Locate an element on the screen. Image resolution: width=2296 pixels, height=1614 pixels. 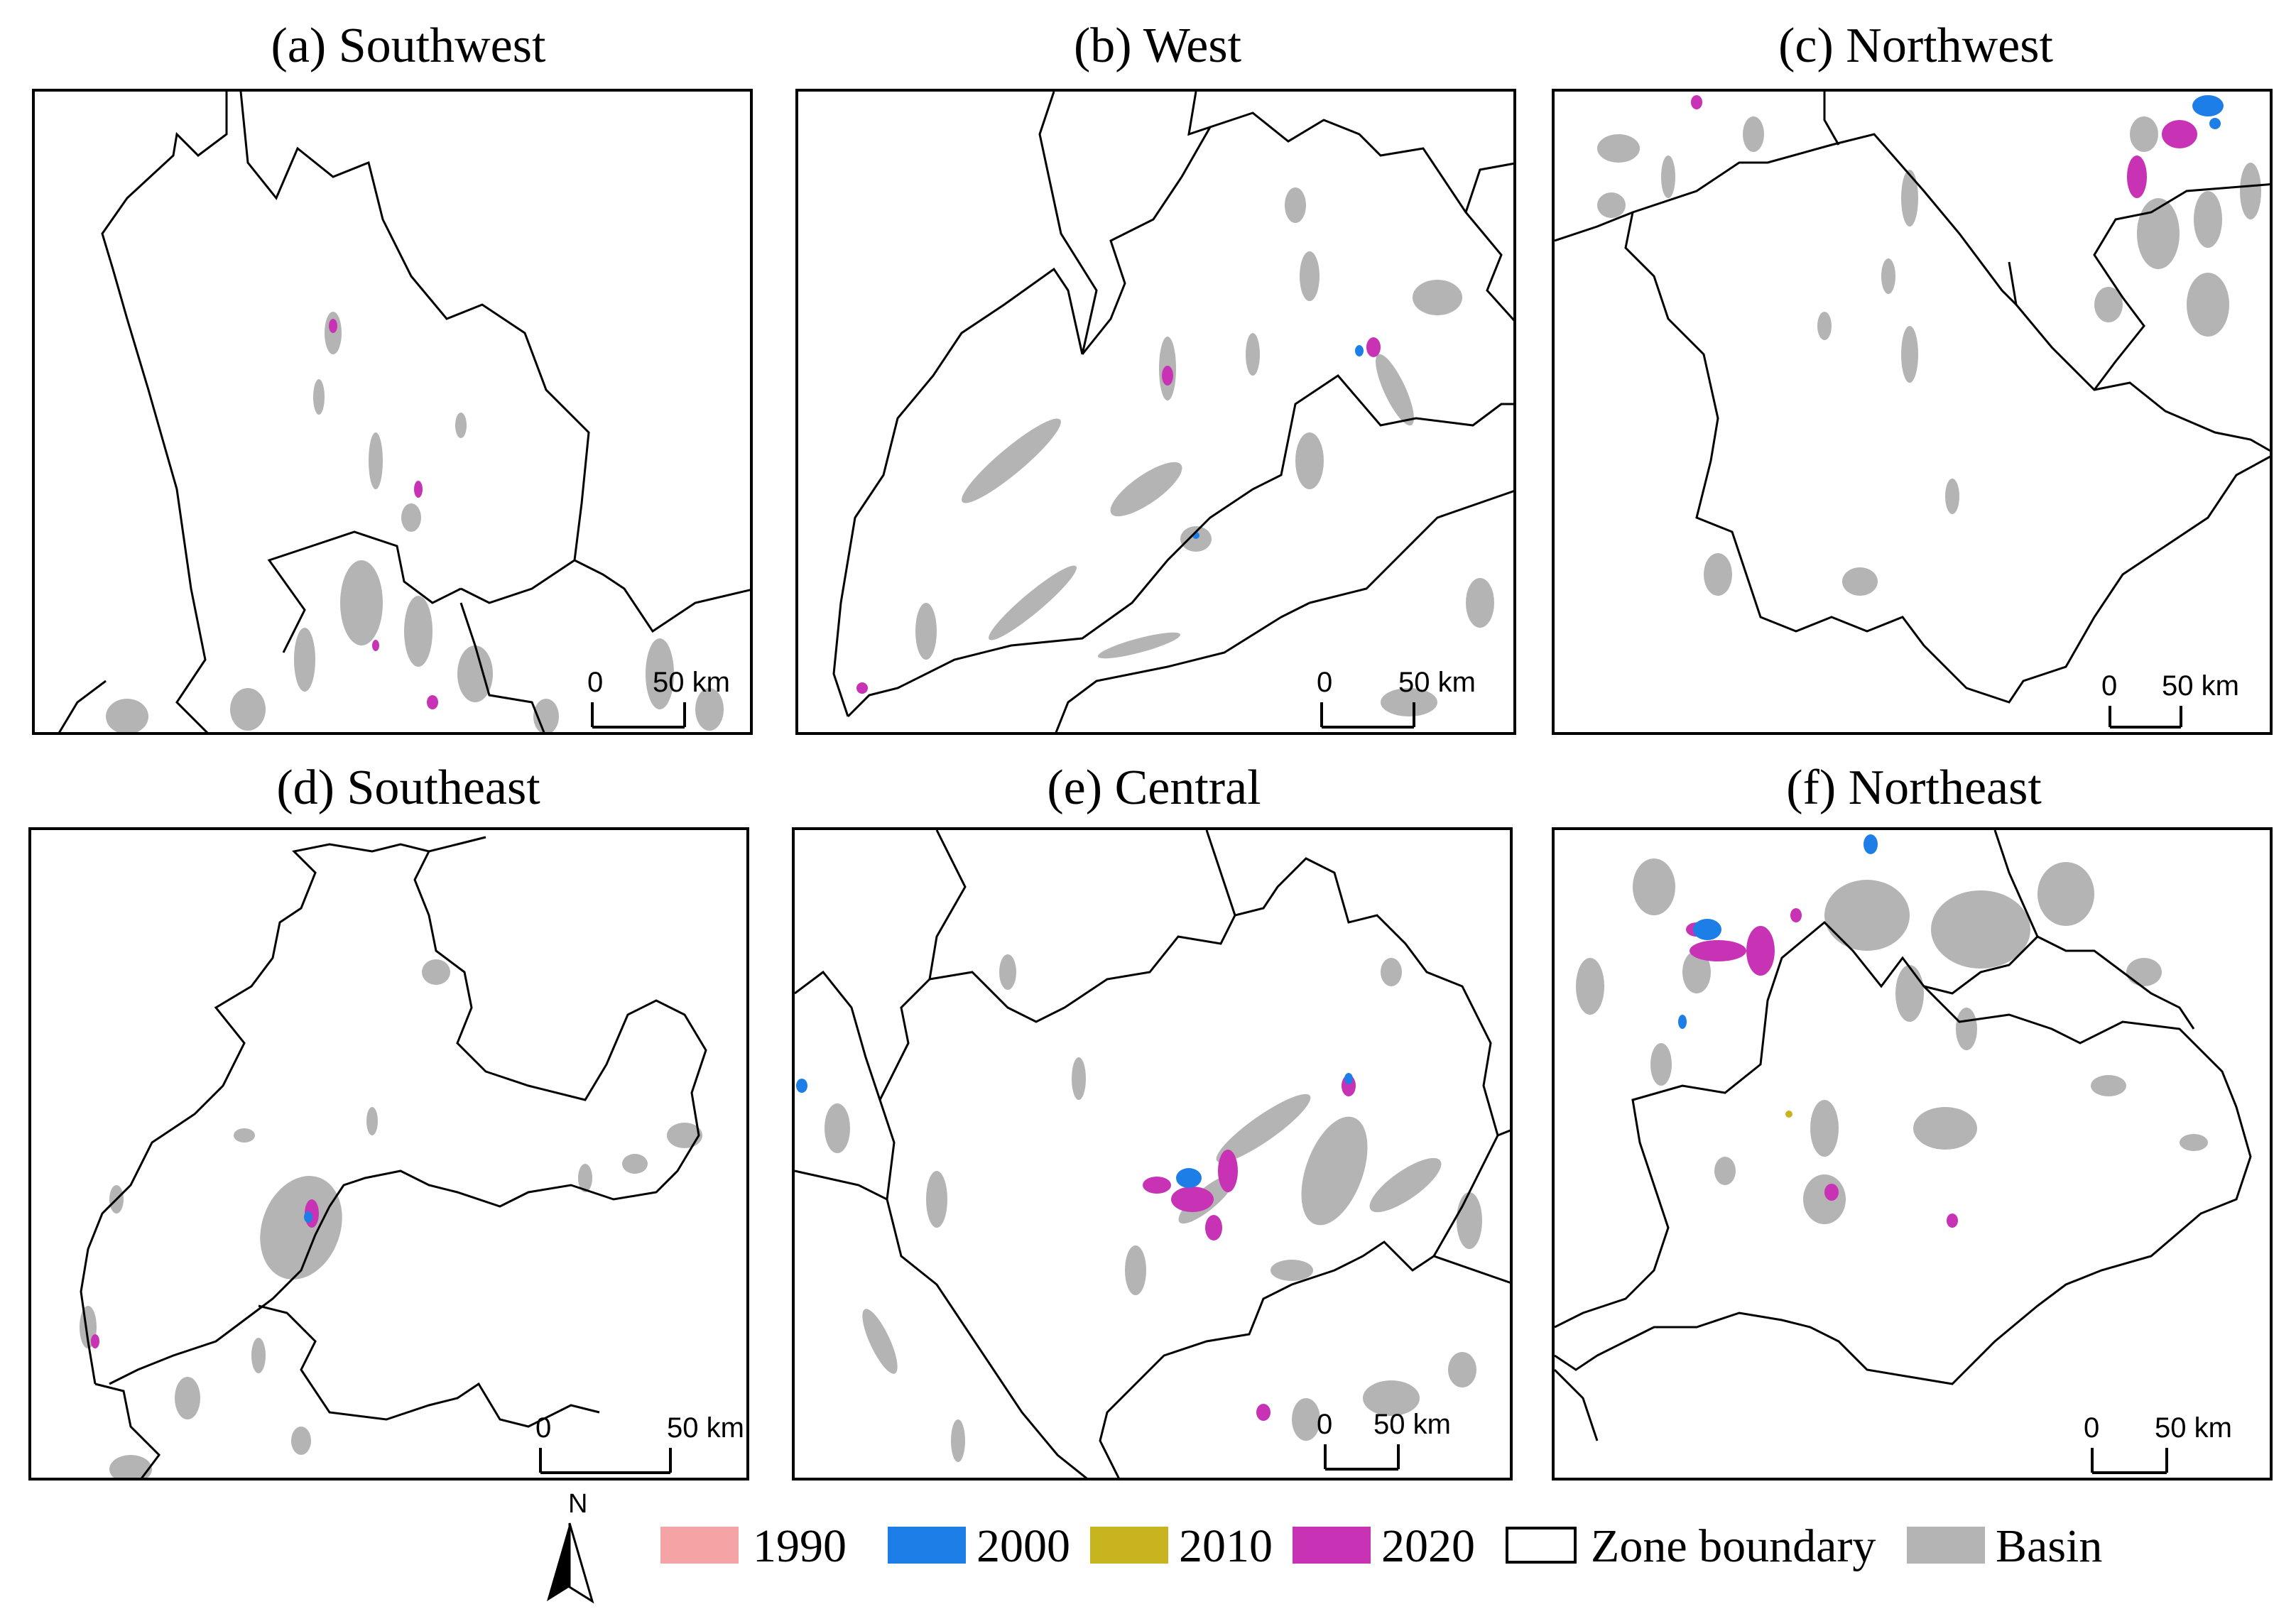
map-central: 0 50 km is located at coordinates (1152, 1154).